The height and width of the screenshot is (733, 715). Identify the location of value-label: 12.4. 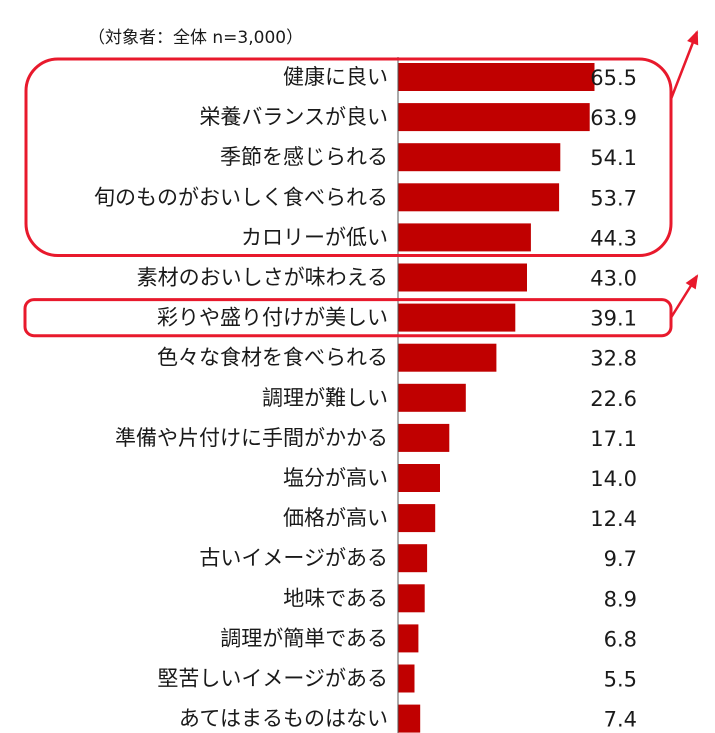
(613, 519).